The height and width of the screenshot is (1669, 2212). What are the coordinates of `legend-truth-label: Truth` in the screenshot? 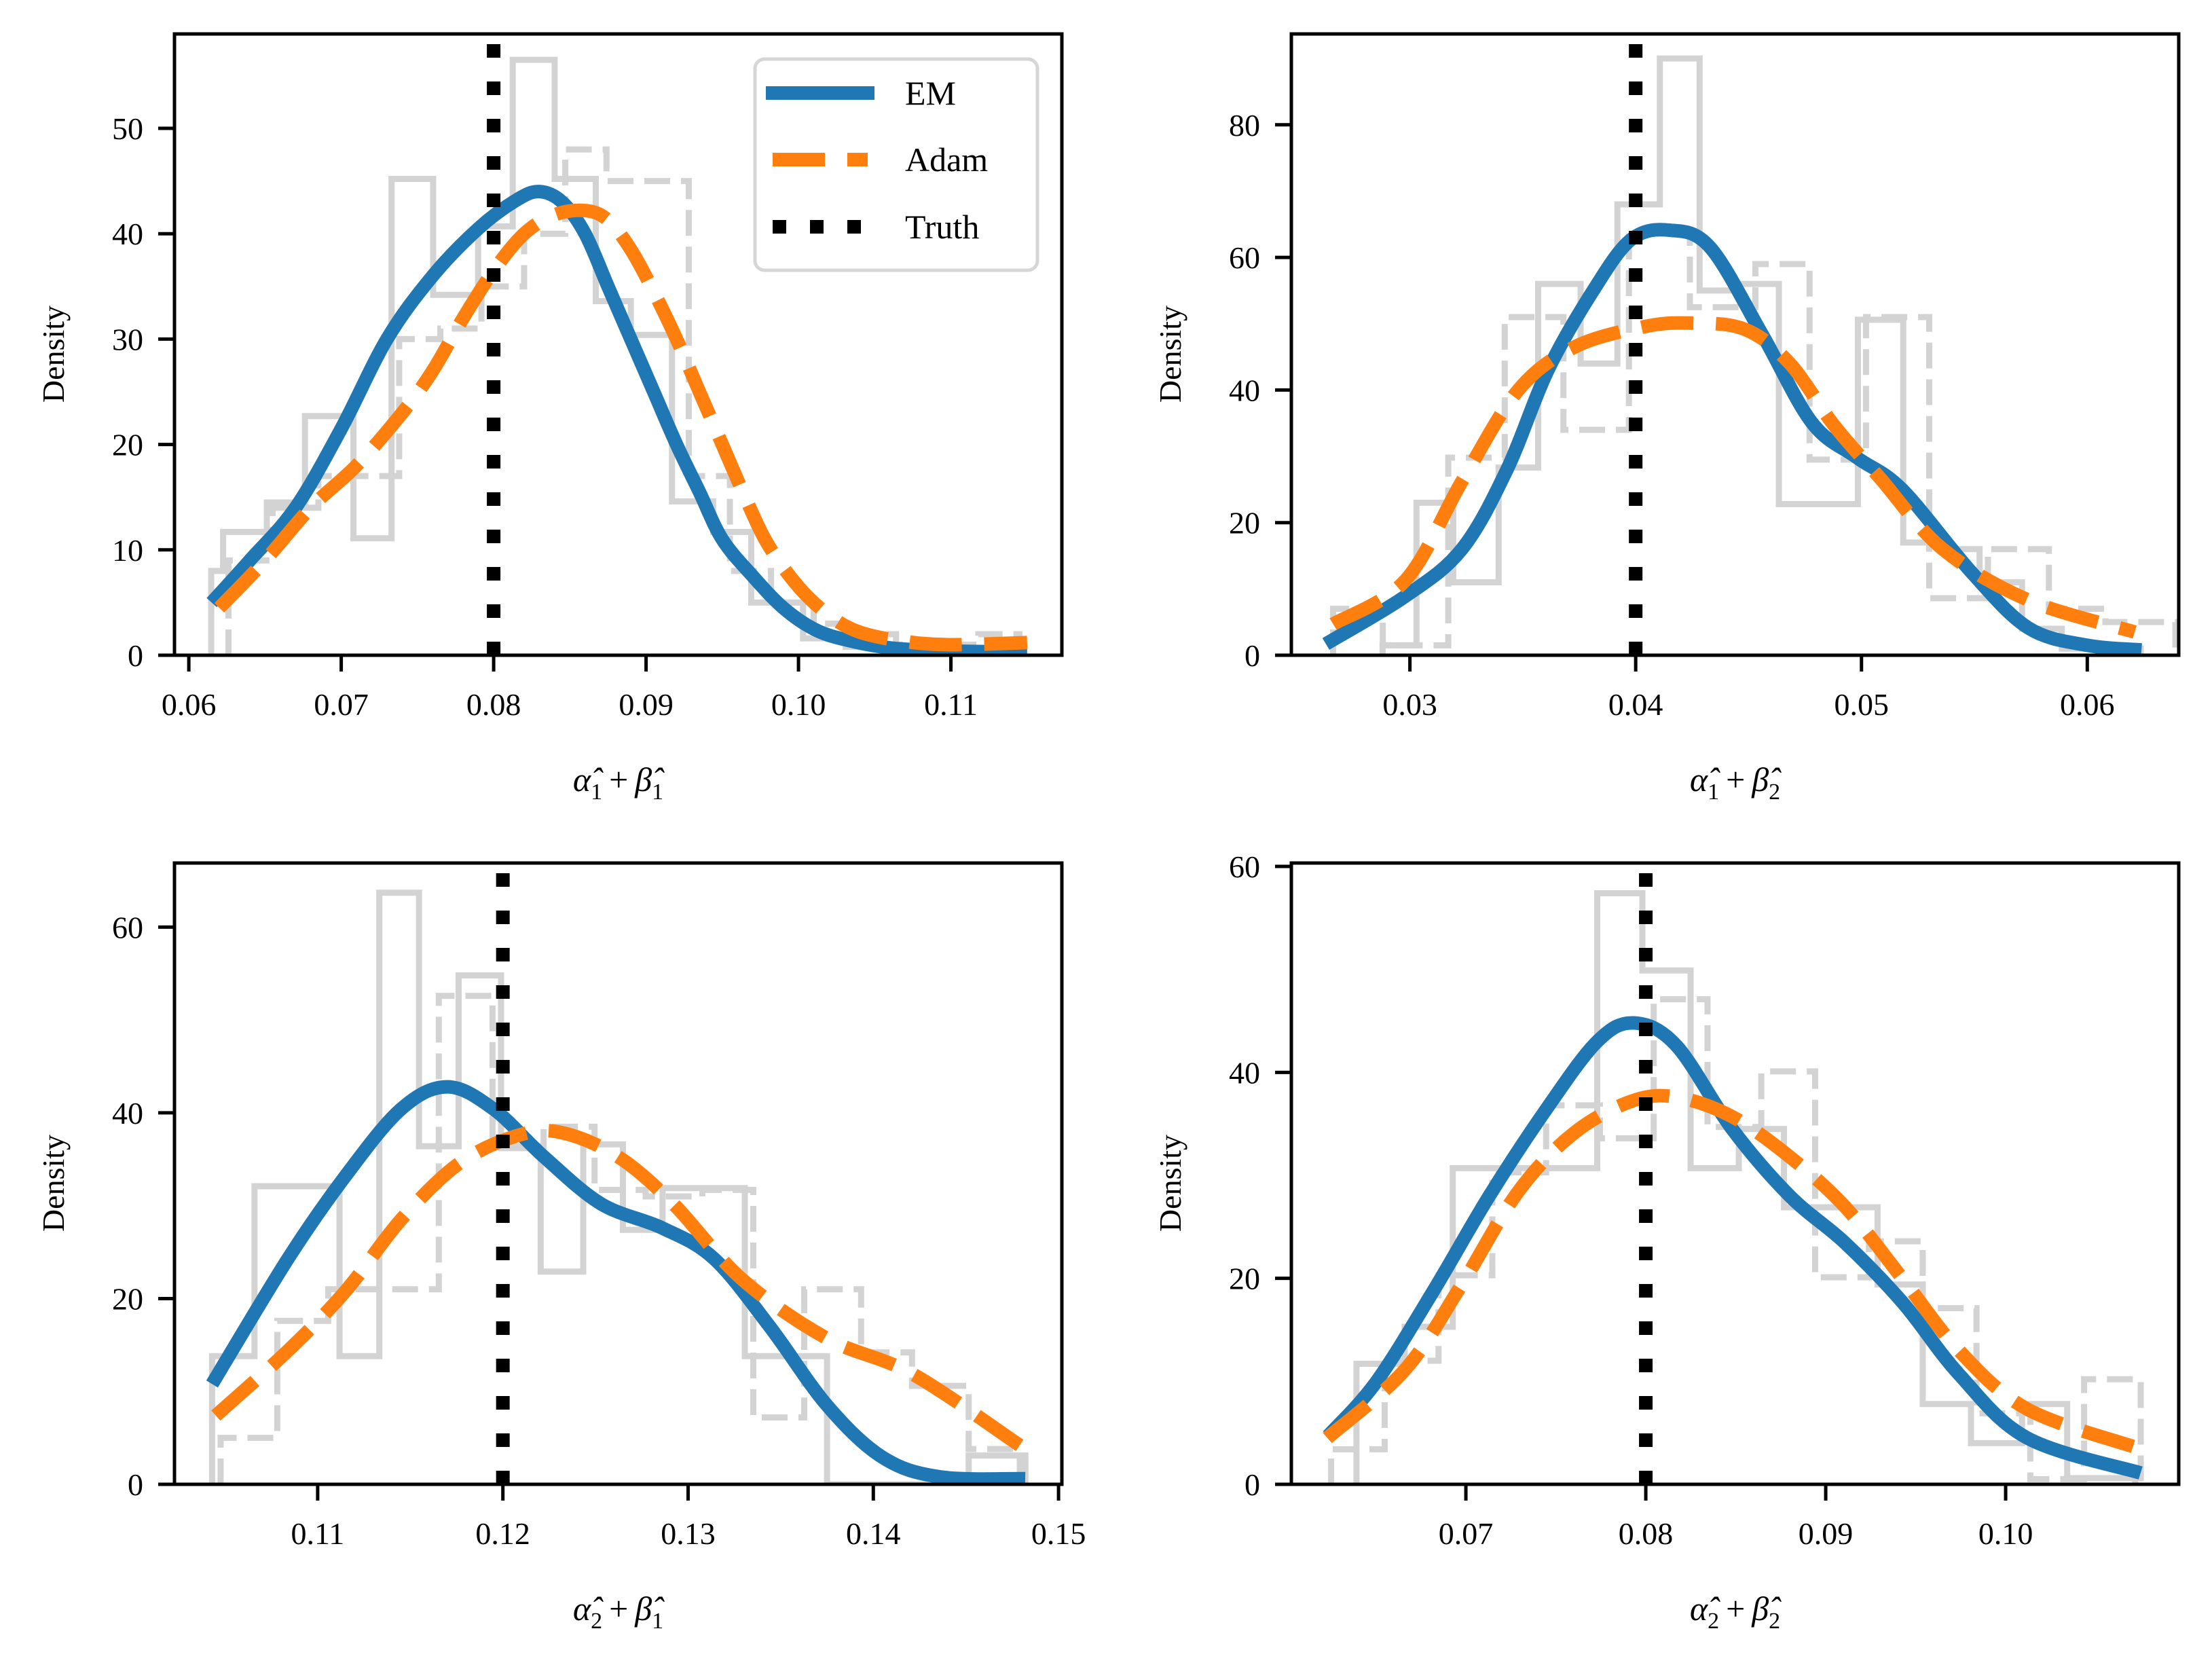 It's located at (942, 227).